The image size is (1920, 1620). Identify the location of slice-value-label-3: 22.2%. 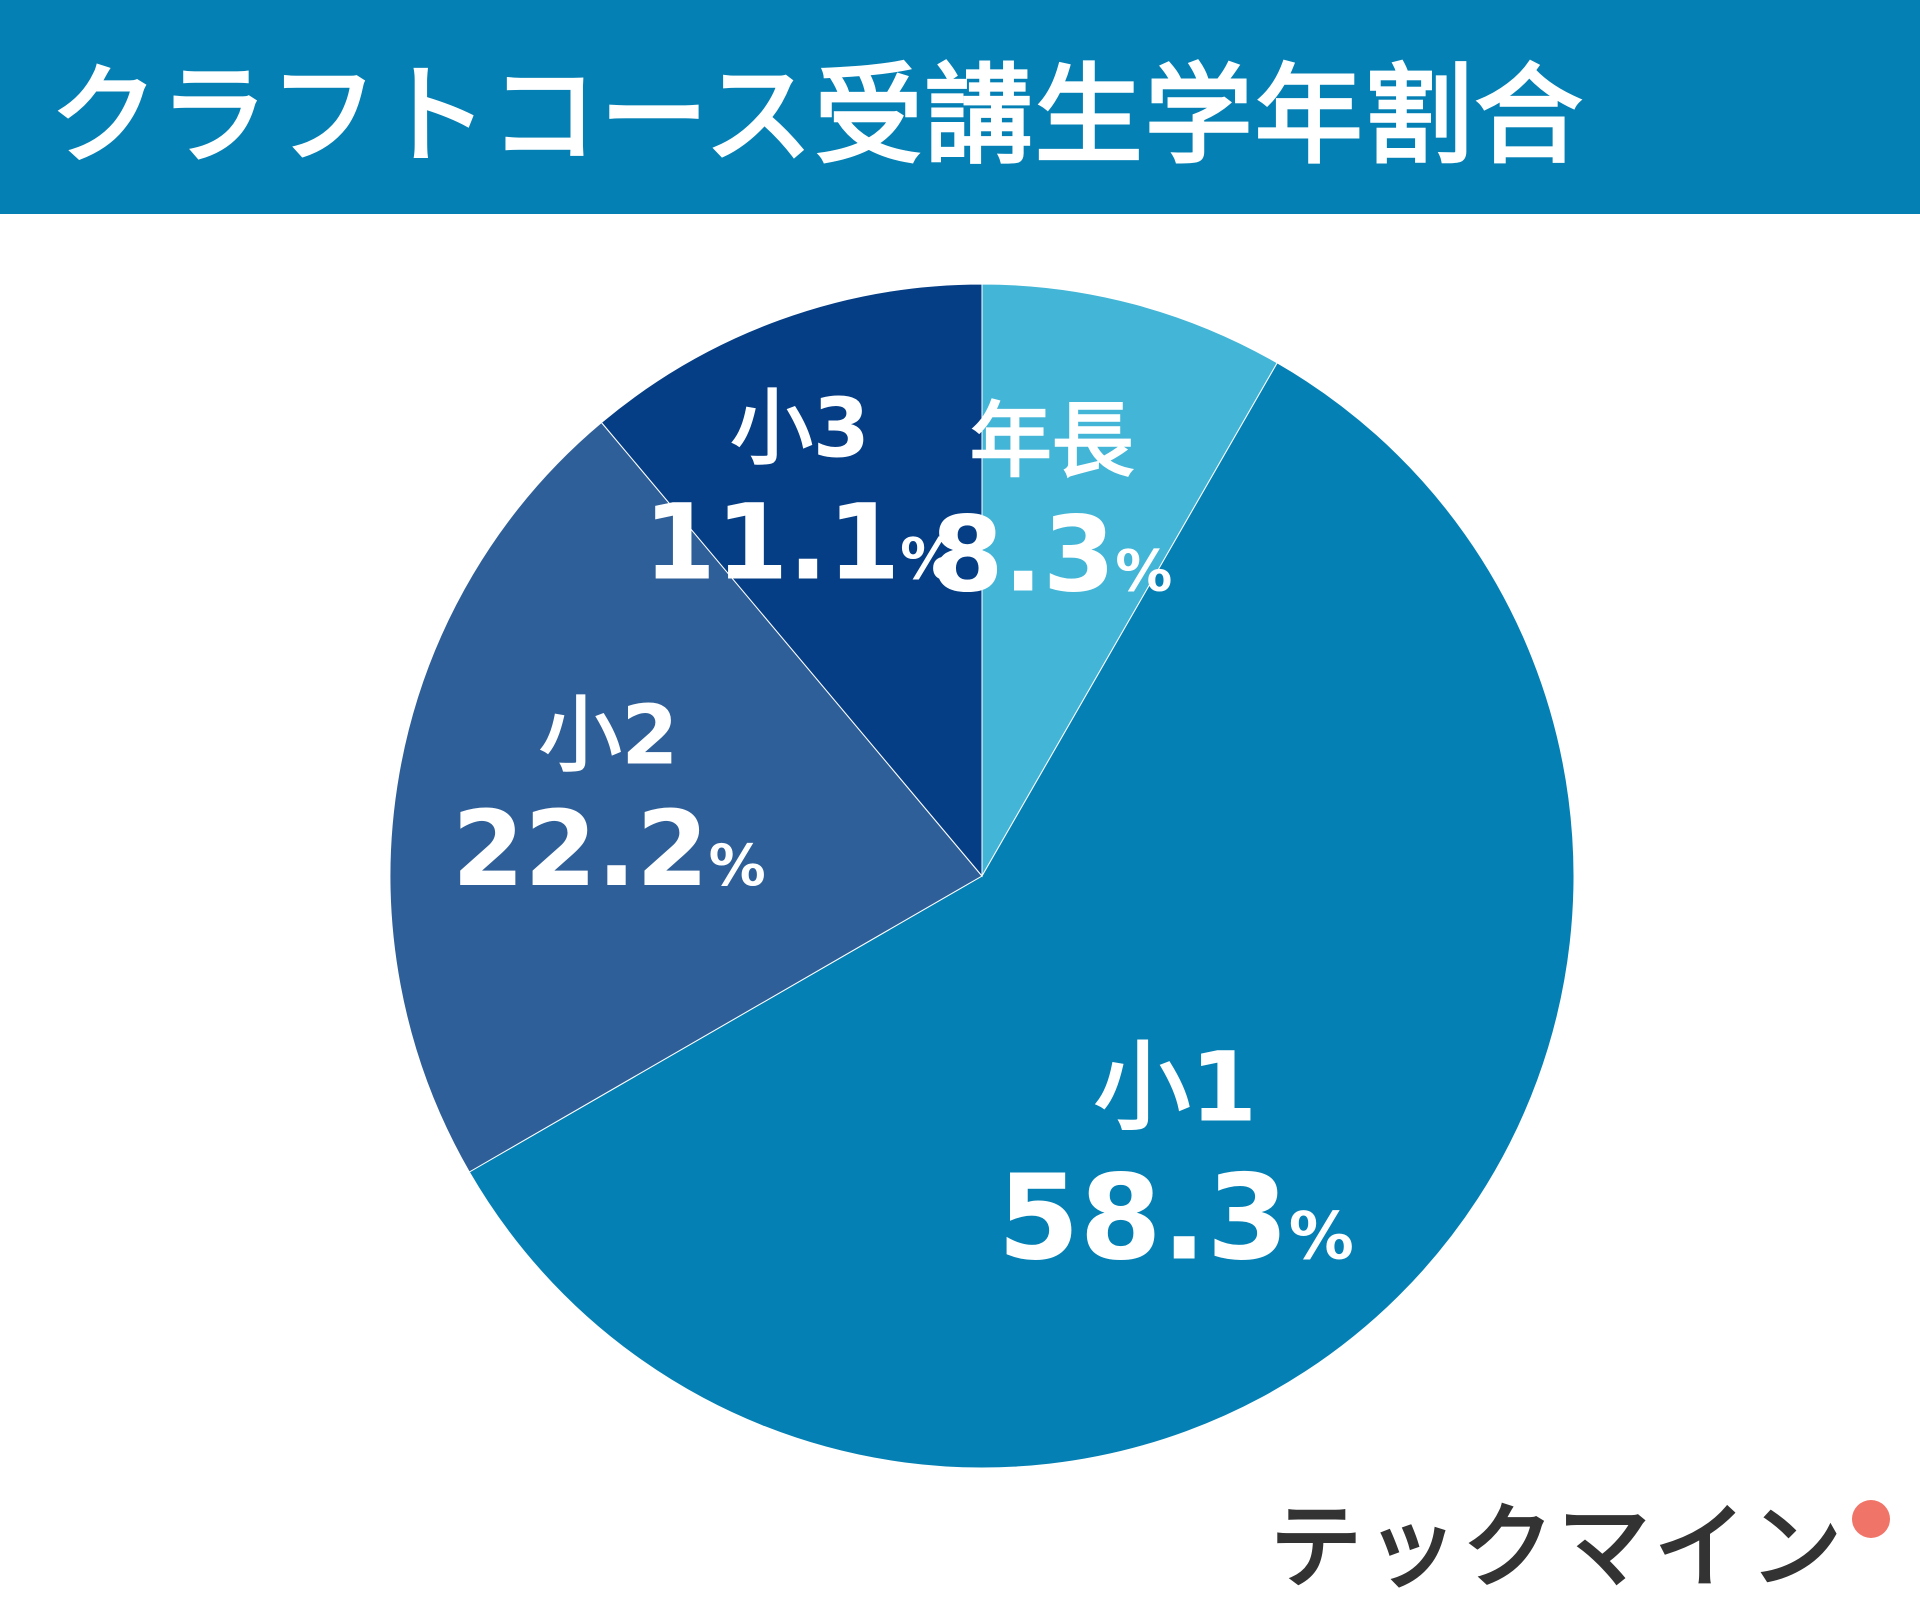
(609, 849).